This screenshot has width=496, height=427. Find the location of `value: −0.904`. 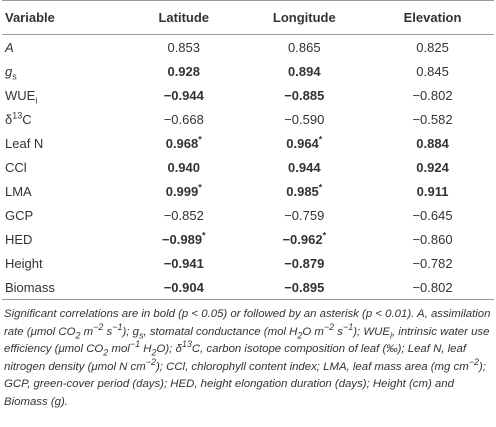

value: −0.904 is located at coordinates (183, 287).